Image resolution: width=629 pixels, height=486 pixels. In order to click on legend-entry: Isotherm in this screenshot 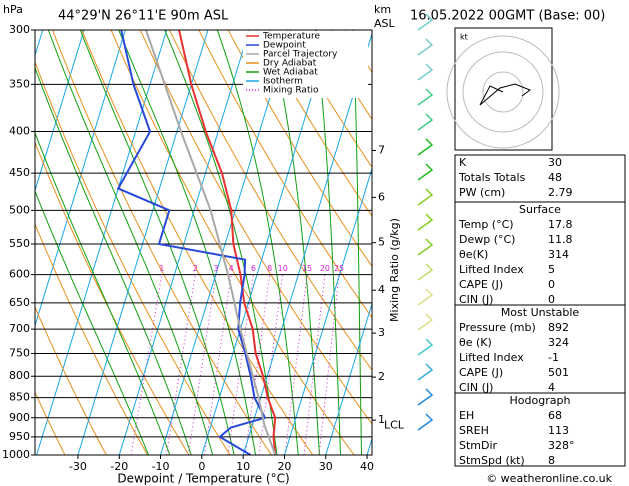, I will do `click(283, 82)`.